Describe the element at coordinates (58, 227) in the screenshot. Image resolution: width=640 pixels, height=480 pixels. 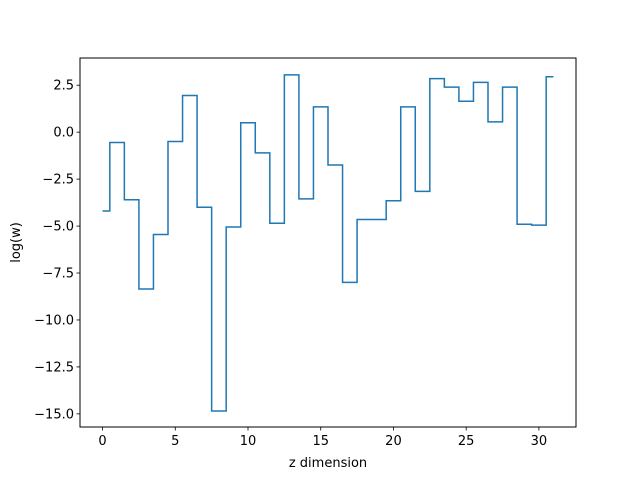
I see `y-tick-label: −5.0` at that location.